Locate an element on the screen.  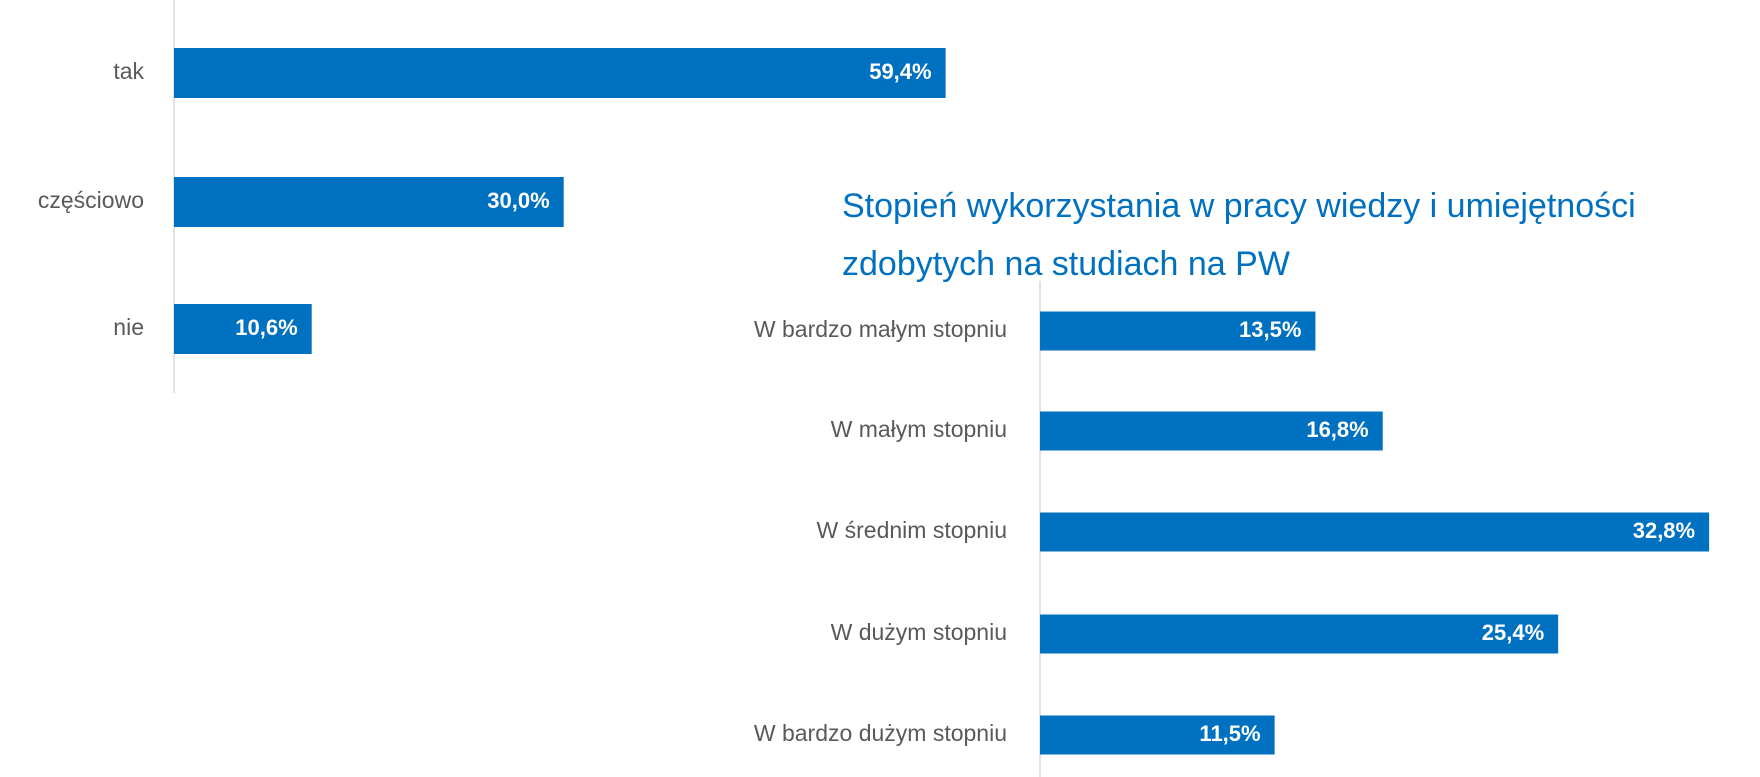
value-label: 11,5% is located at coordinates (1229, 733).